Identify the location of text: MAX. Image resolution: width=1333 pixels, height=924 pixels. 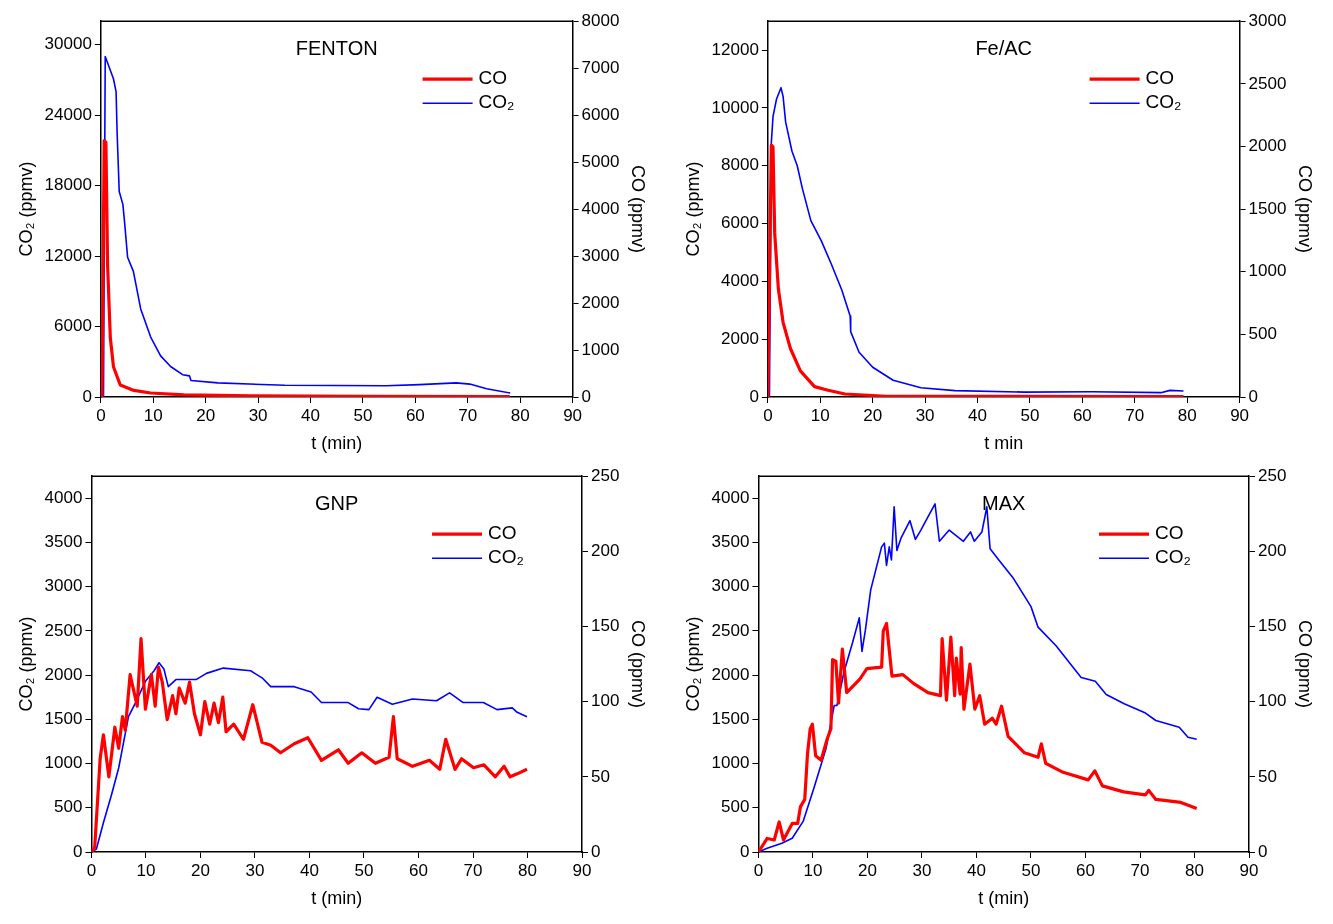
(1004, 502).